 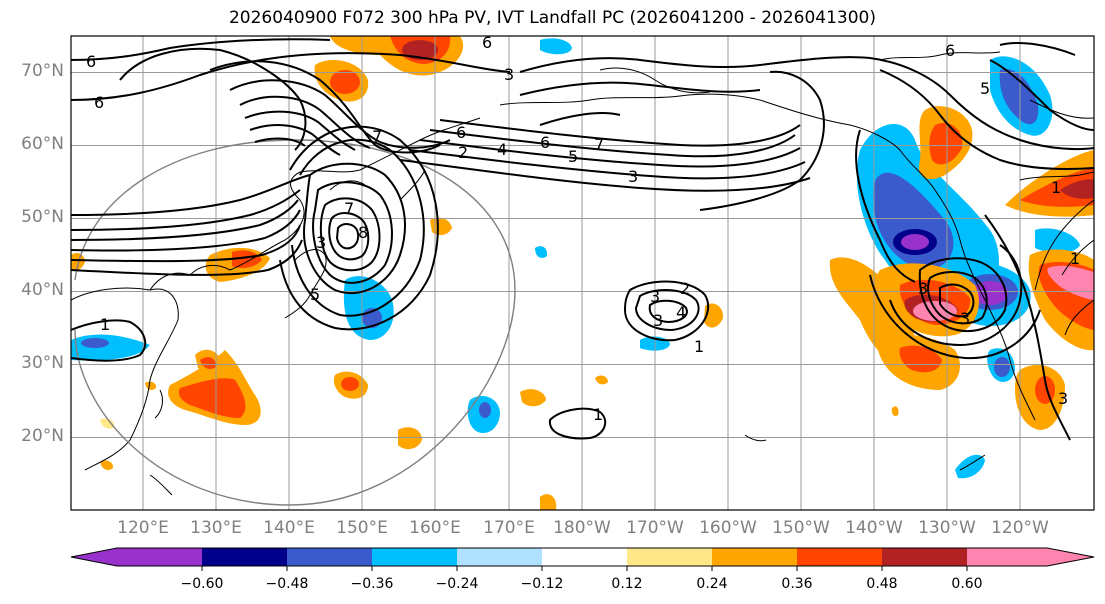 I want to click on lon-label: 130°E, so click(x=216, y=528).